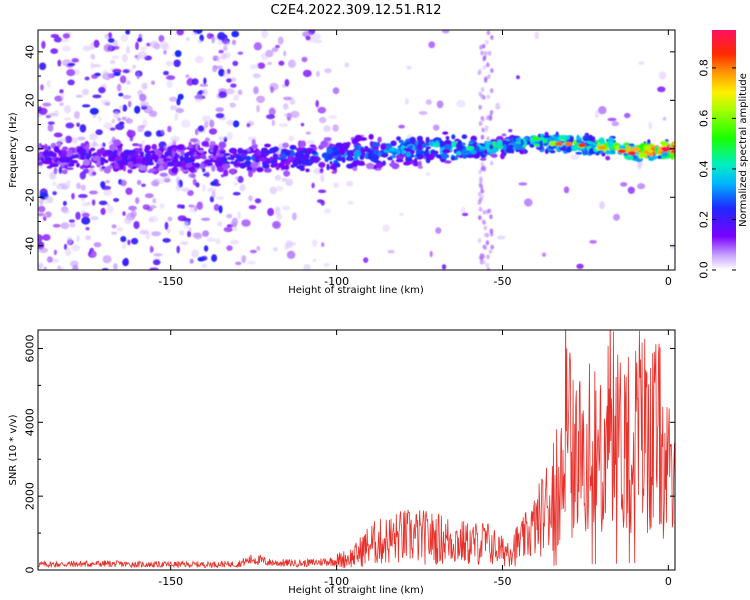 The height and width of the screenshot is (600, 750). I want to click on y-tick-label: 0, so click(30, 570).